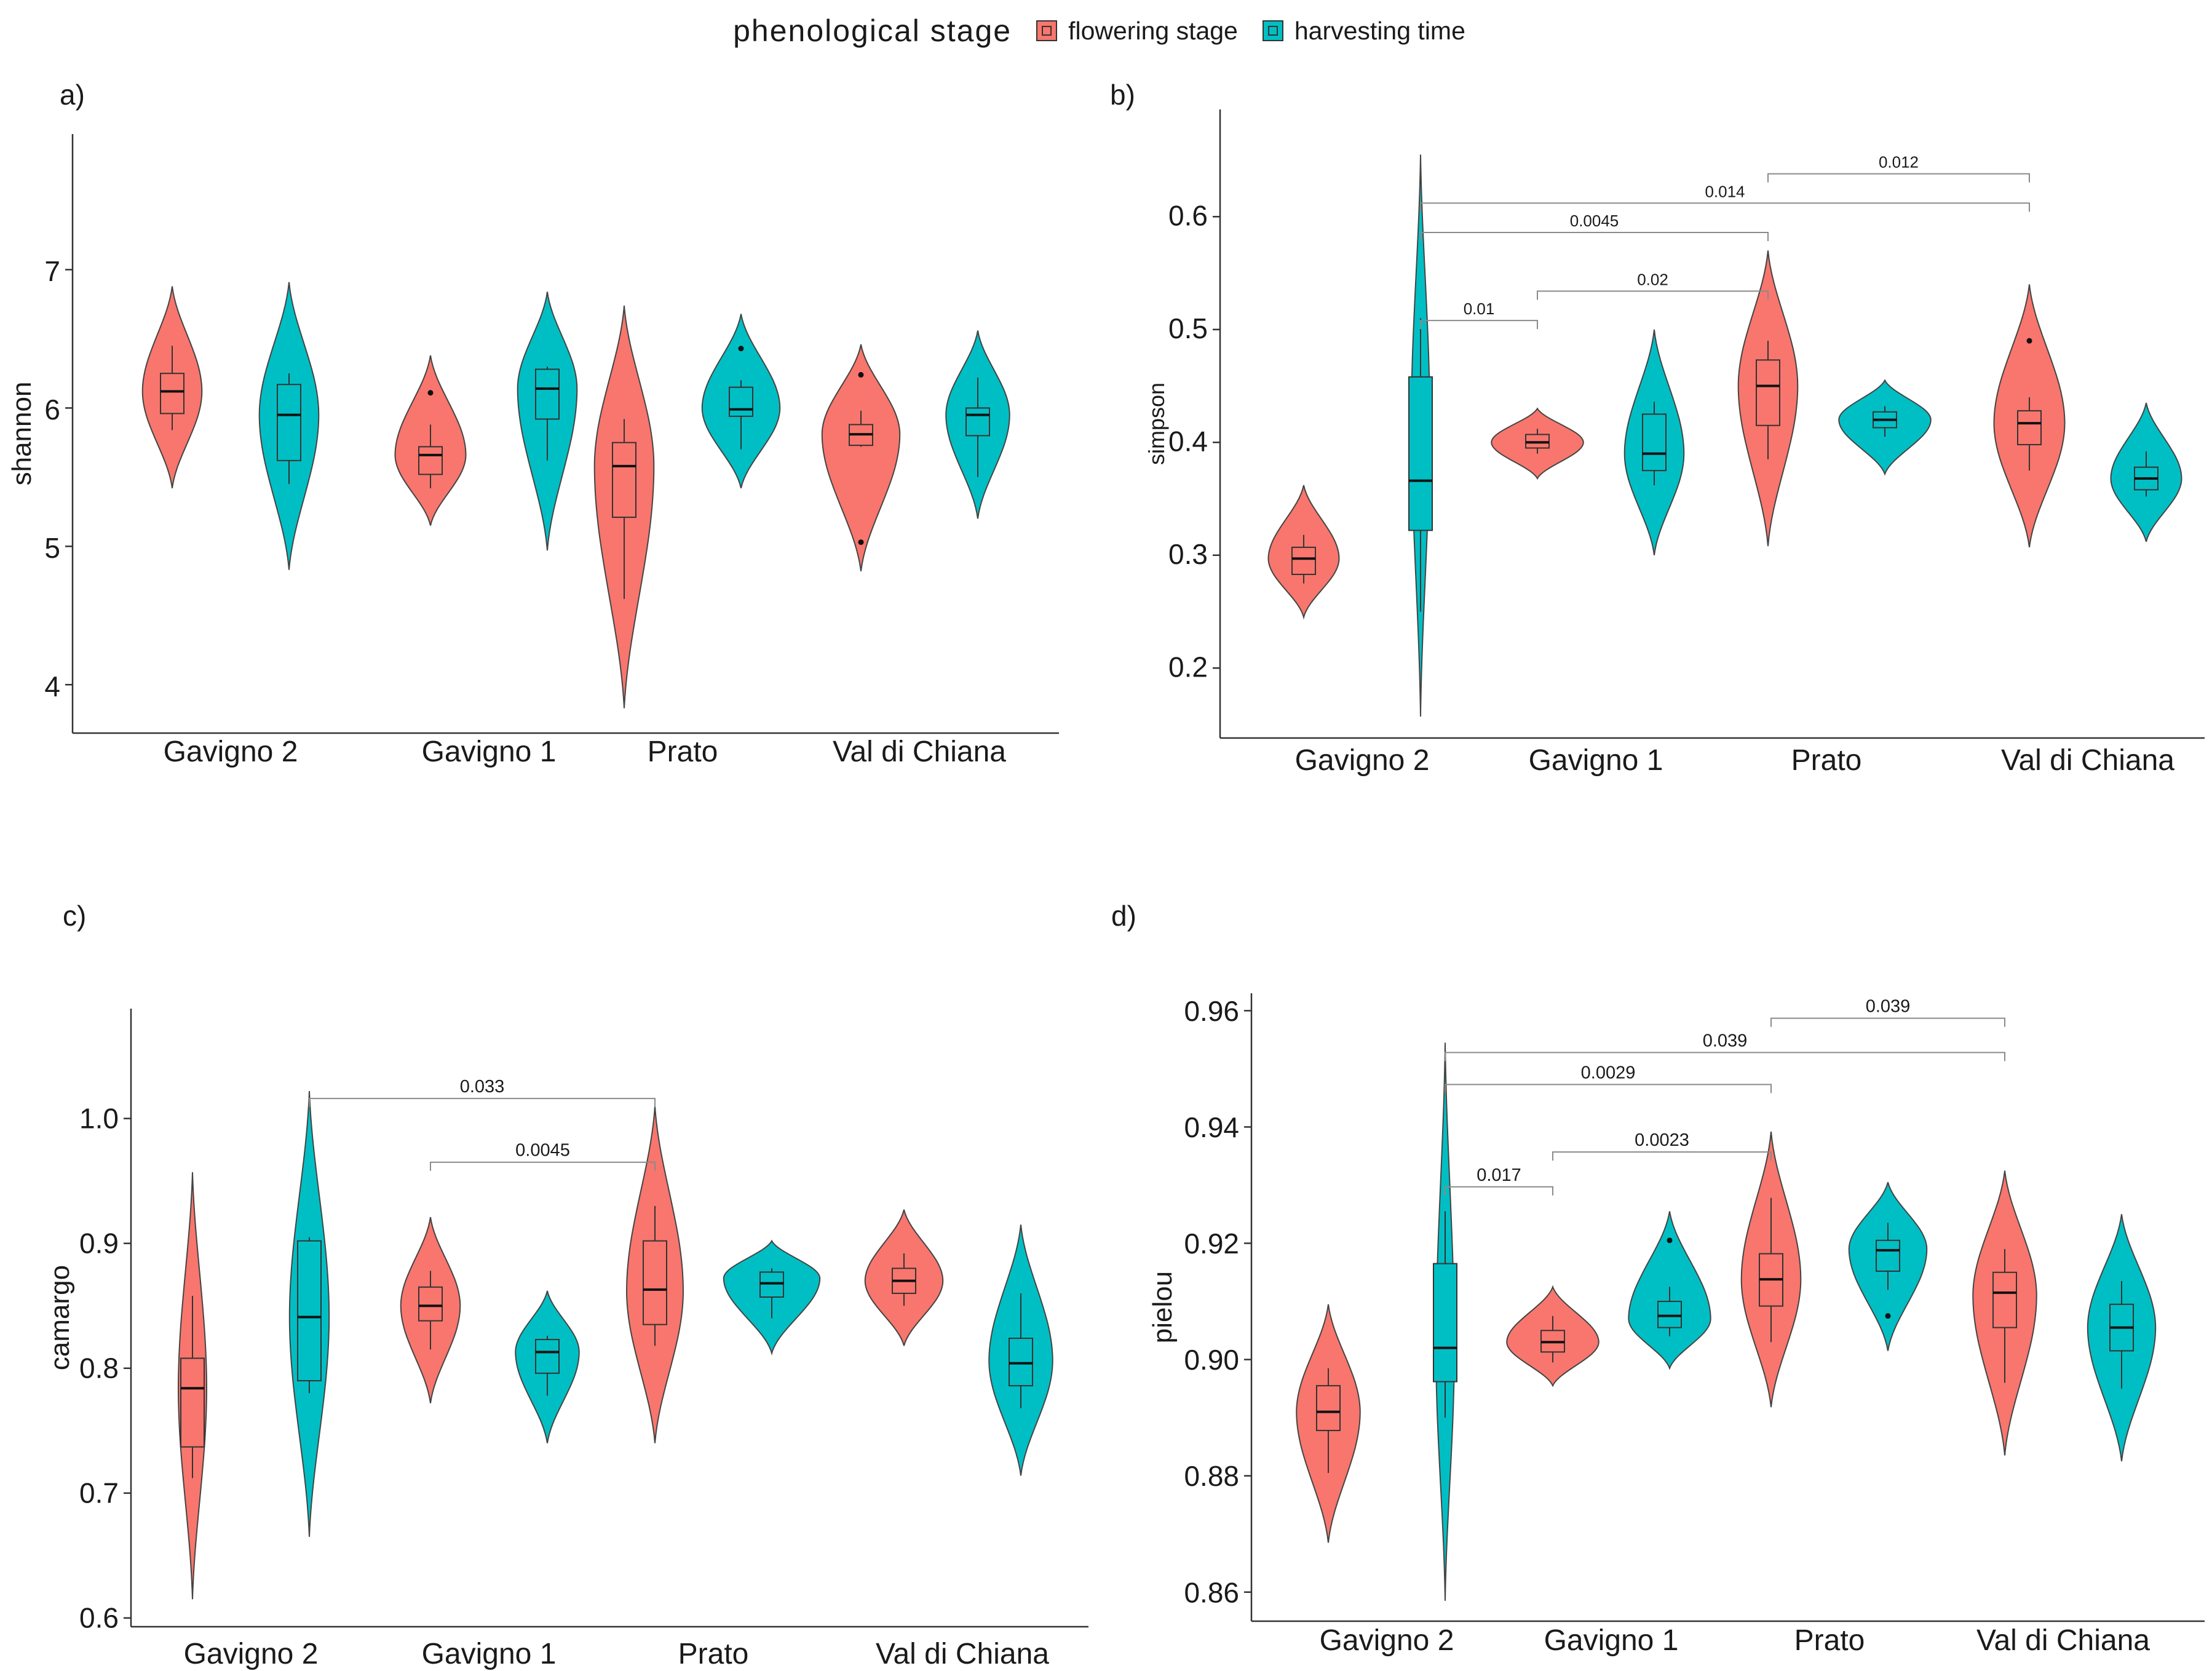  What do you see at coordinates (1188, 442) in the screenshot?
I see `y-tick-label: 0.4` at bounding box center [1188, 442].